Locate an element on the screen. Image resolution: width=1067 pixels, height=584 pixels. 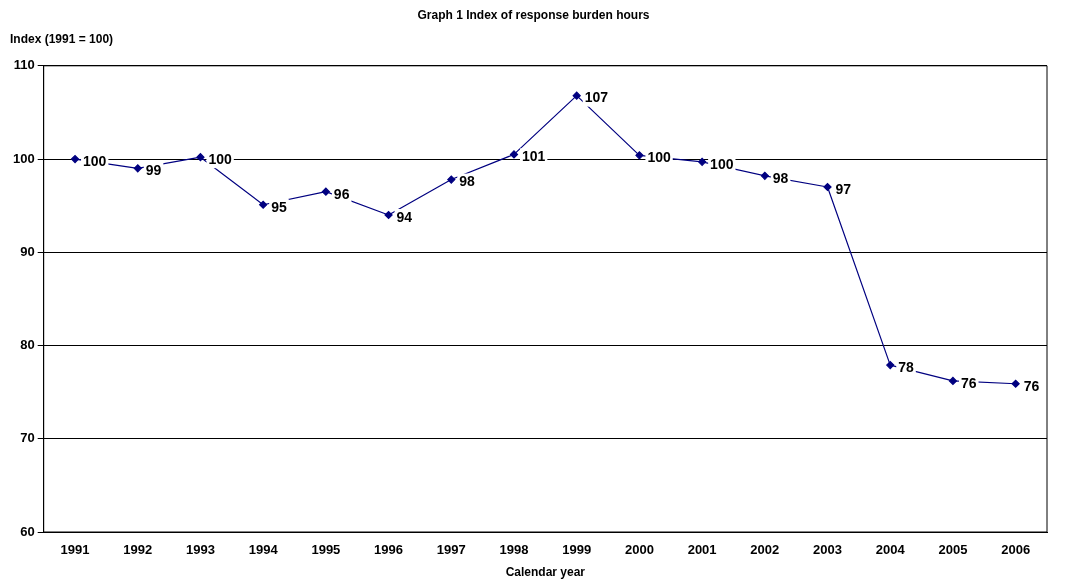
x-tick-label: 2006 is located at coordinates (1016, 550).